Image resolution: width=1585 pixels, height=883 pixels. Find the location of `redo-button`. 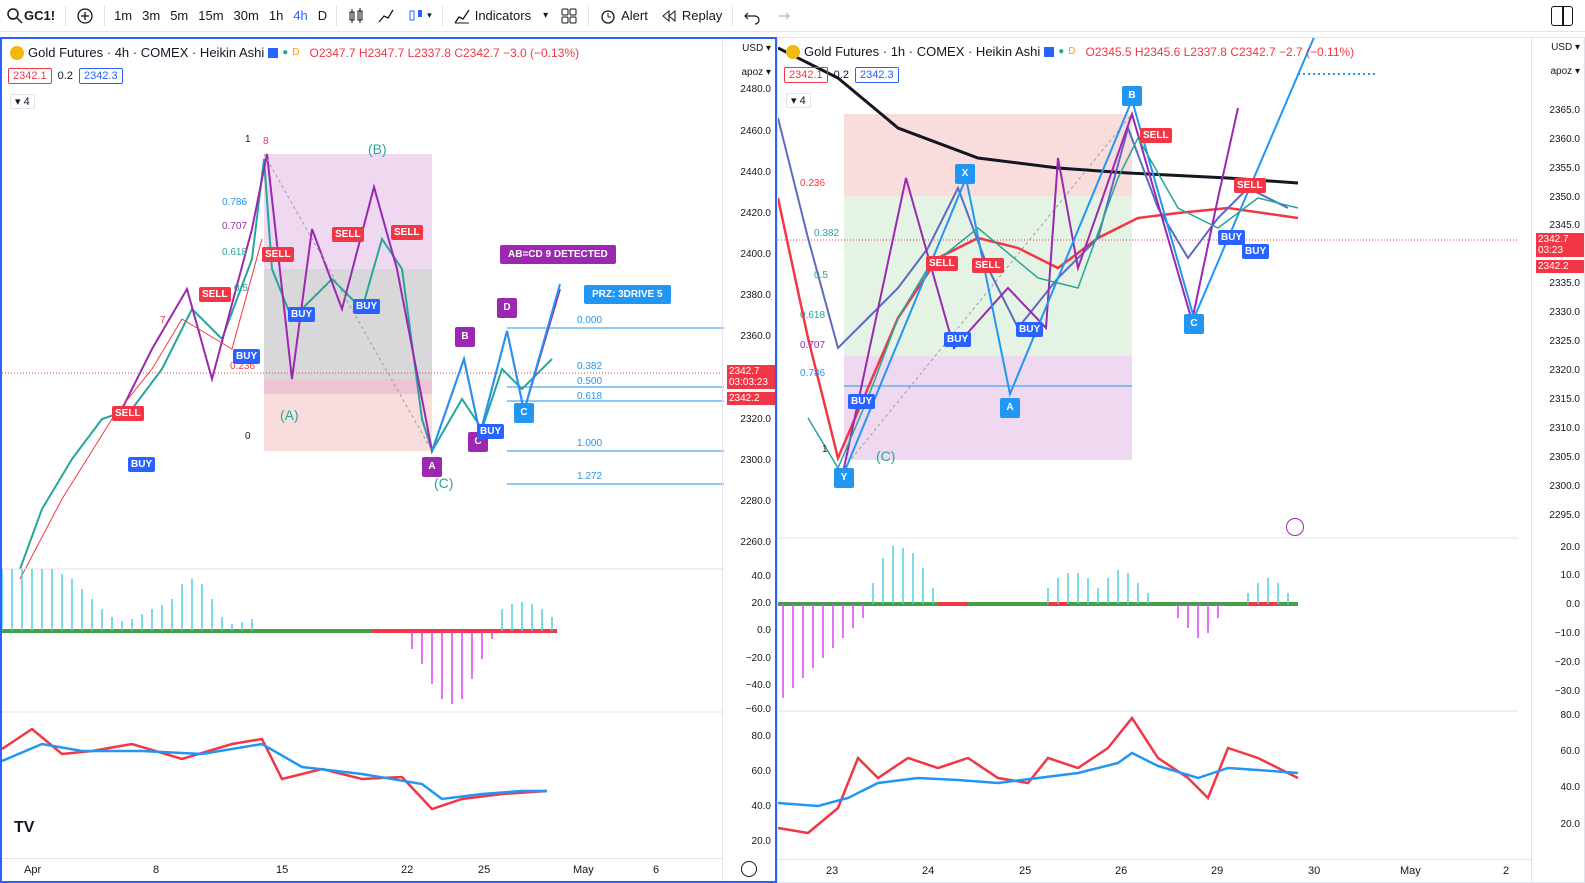

redo-button is located at coordinates (782, 15).